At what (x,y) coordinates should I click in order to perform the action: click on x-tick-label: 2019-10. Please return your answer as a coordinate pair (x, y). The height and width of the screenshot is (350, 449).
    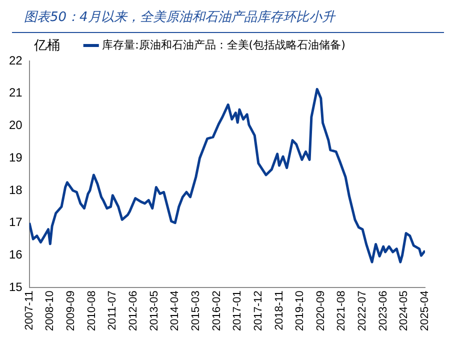
    Looking at the image, I should click on (300, 311).